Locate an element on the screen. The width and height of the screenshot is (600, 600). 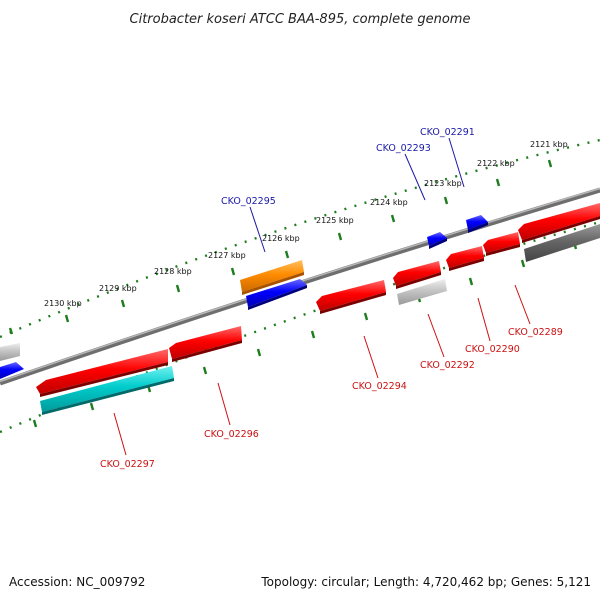
gene-gray-feature is located at coordinates (422, 292).